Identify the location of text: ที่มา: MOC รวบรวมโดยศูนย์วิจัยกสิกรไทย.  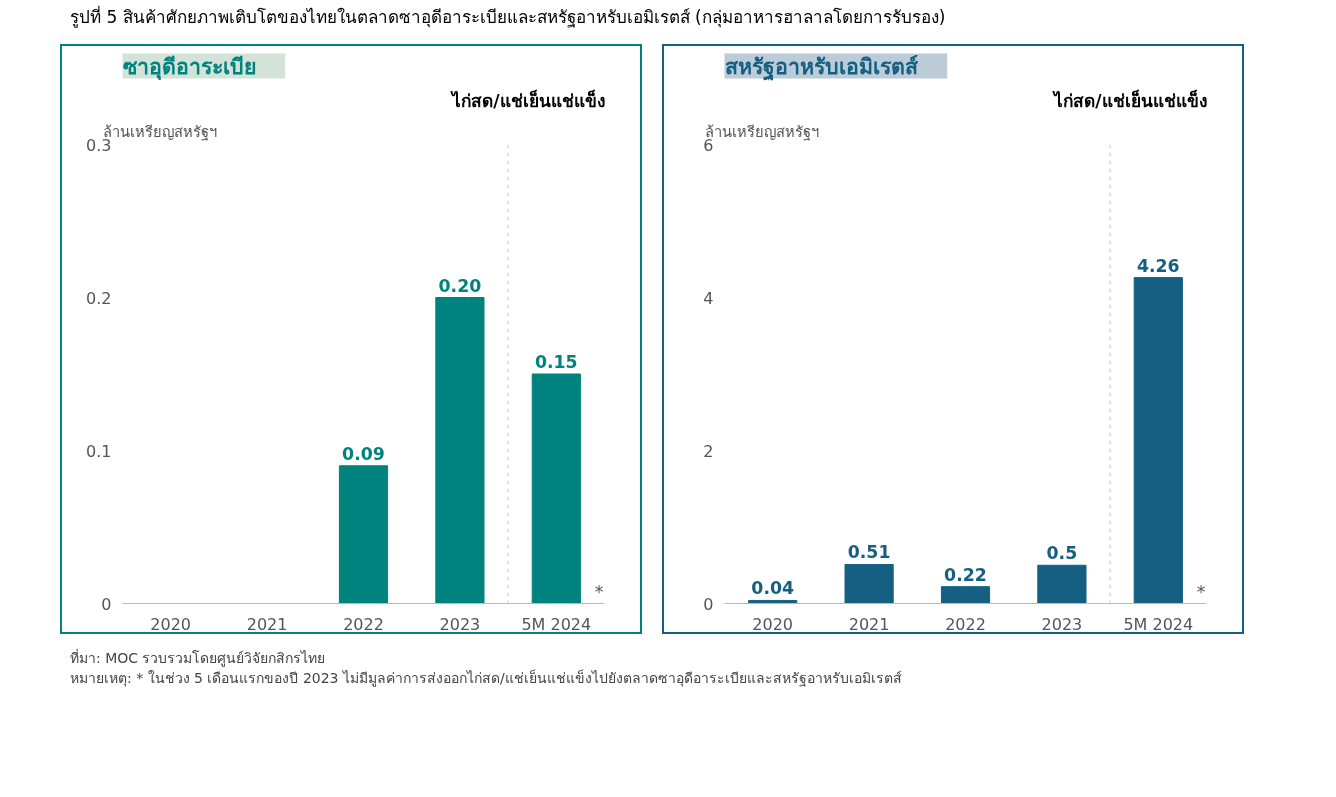
(198, 658).